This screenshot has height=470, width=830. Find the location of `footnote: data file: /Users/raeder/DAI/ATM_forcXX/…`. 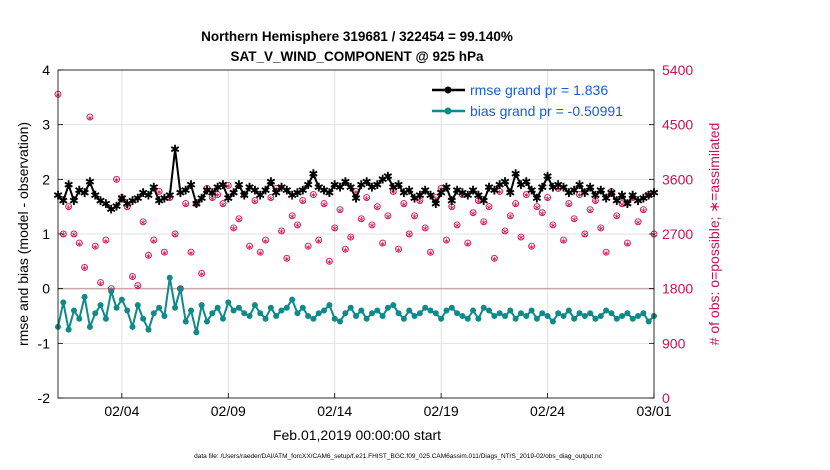

footnote: data file: /Users/raeder/DAI/ATM_forcXX/… is located at coordinates (398, 456).